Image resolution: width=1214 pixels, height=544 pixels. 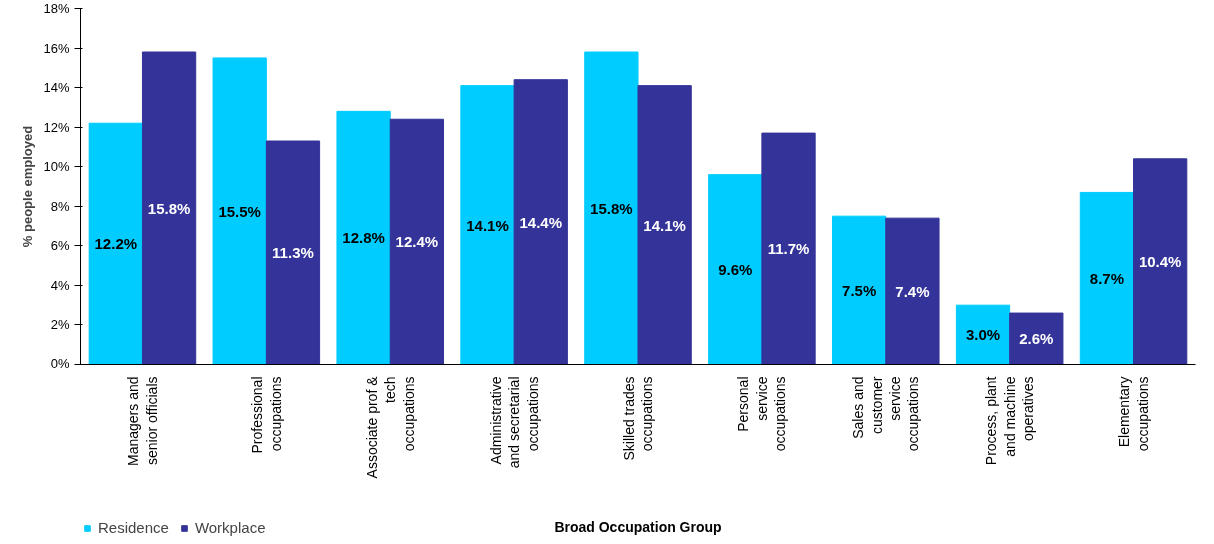 What do you see at coordinates (390, 427) in the screenshot?
I see `x-tick-label: Associate prof & tech occupations` at bounding box center [390, 427].